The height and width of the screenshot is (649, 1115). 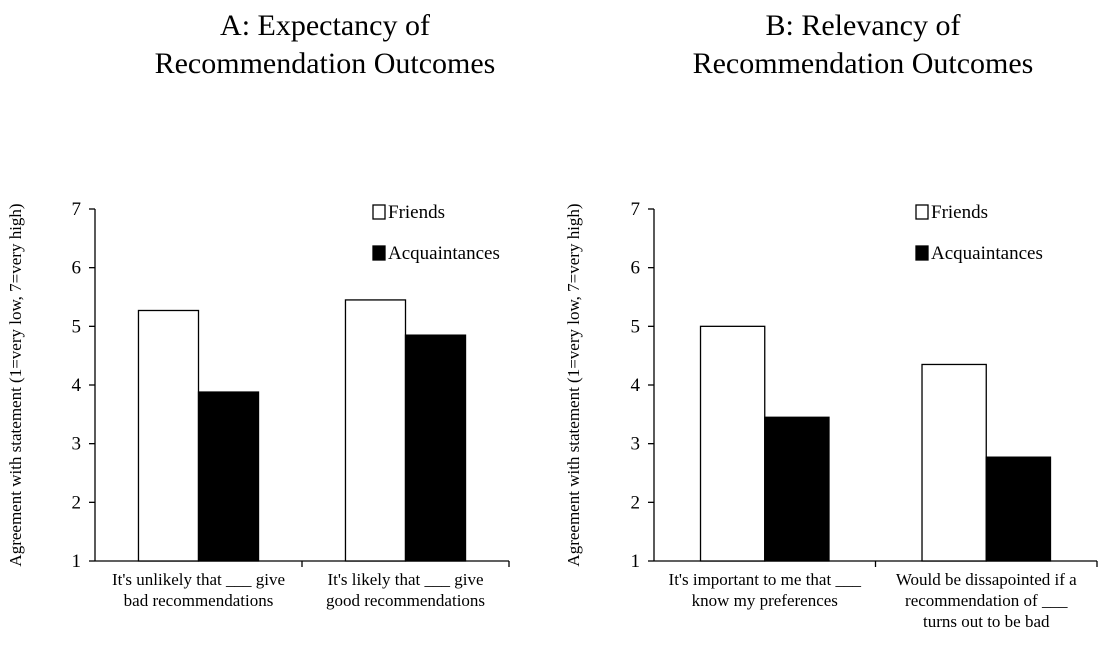 What do you see at coordinates (405, 600) in the screenshot?
I see `panel-a-x-category-label: good recommendations` at bounding box center [405, 600].